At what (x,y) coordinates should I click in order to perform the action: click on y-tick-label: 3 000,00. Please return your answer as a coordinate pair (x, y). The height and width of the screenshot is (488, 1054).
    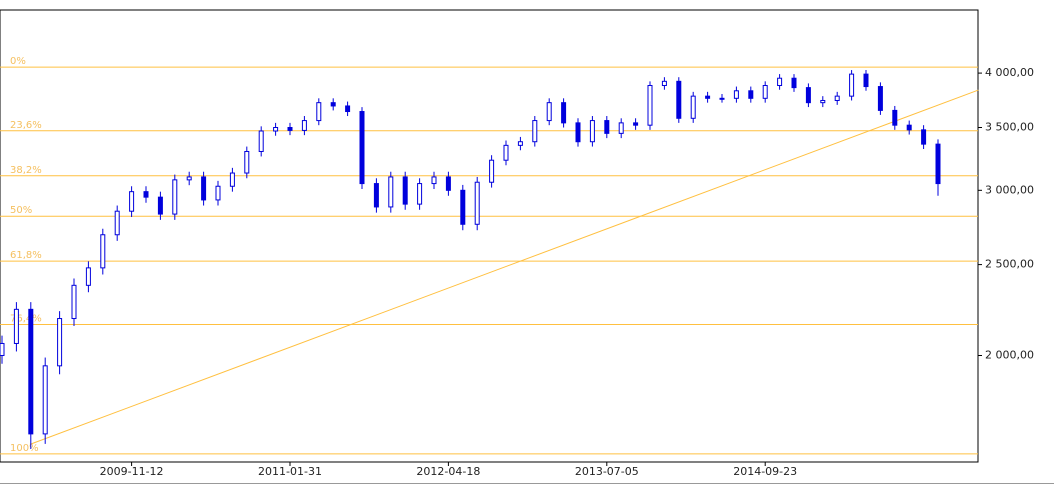
    Looking at the image, I should click on (1009, 189).